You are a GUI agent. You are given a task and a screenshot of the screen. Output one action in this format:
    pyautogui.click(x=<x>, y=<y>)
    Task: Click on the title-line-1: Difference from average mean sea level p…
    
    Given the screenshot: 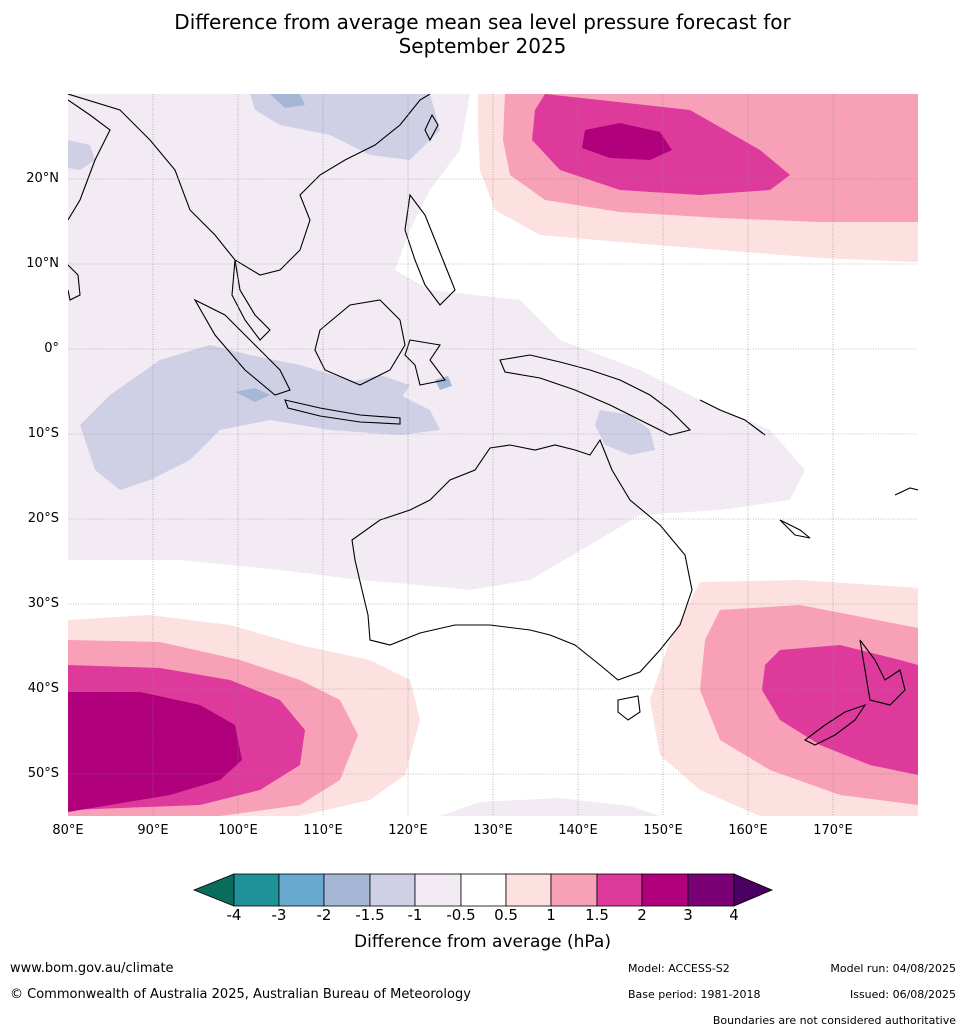 What is the action you would take?
    pyautogui.click(x=482, y=22)
    